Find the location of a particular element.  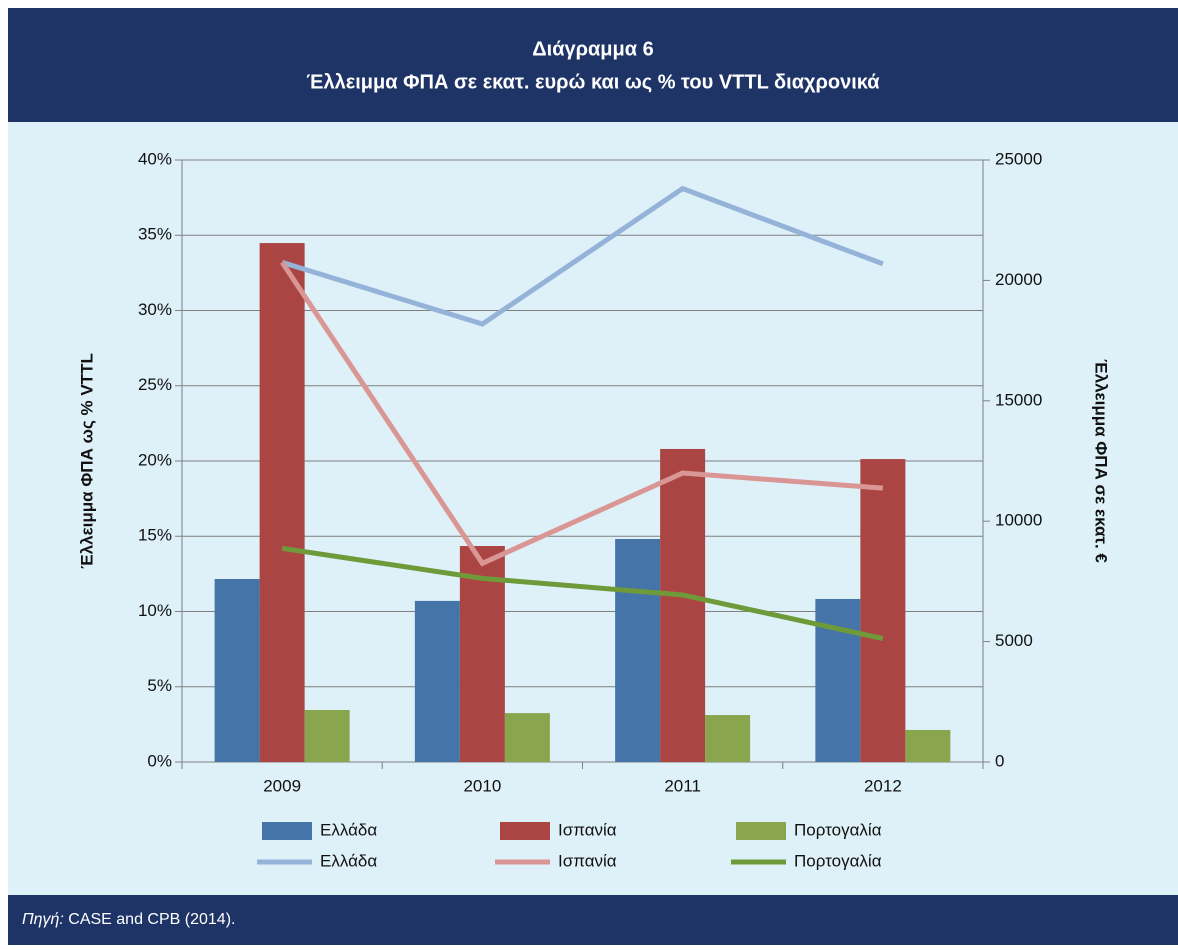

y-tick-label: 35% is located at coordinates (155, 234).